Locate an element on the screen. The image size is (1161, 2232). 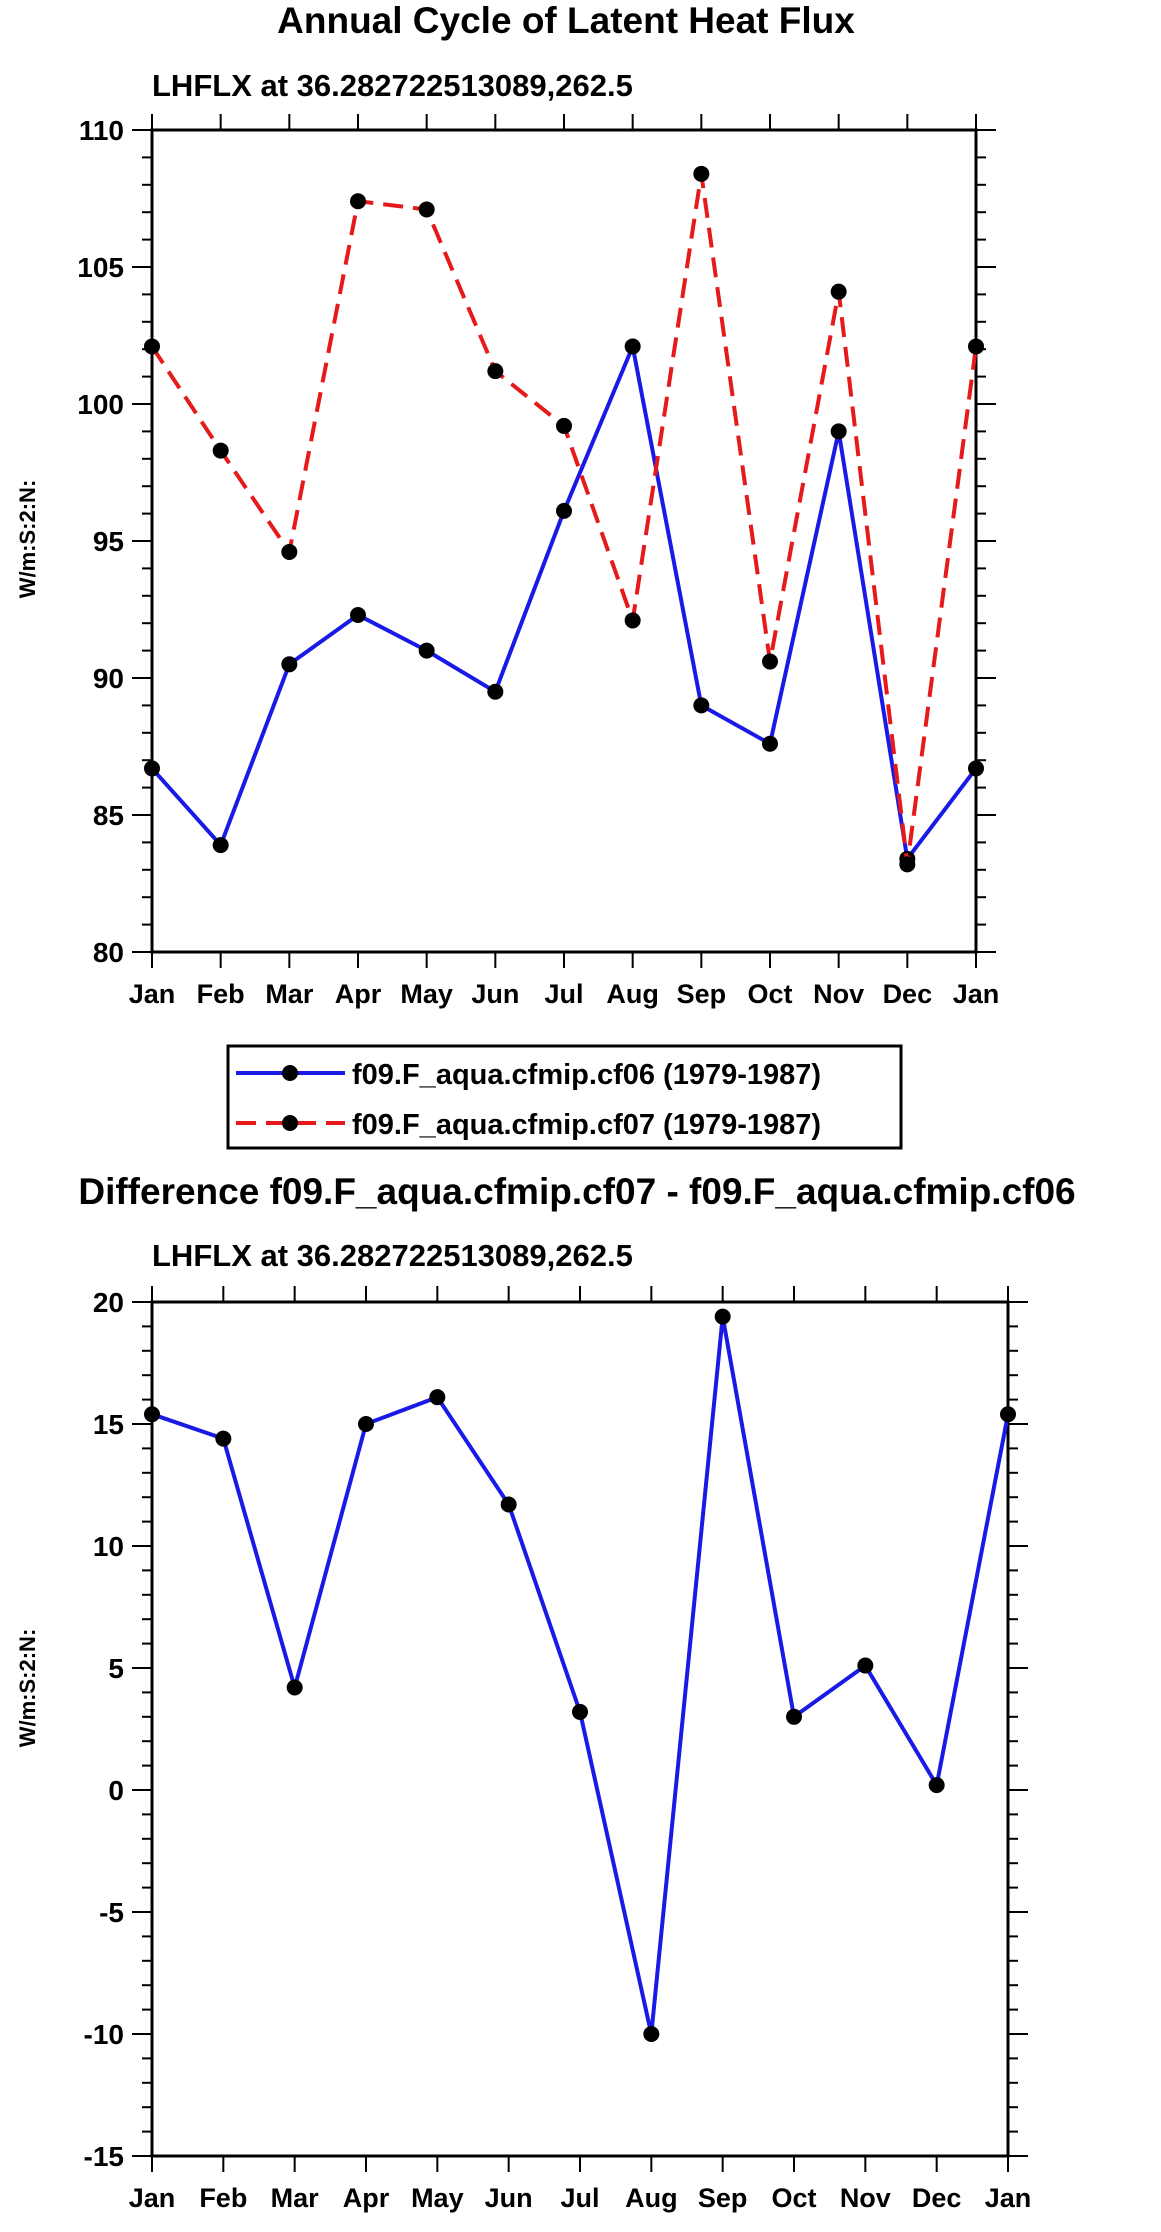
y-tick-label: 110 is located at coordinates (101, 130).